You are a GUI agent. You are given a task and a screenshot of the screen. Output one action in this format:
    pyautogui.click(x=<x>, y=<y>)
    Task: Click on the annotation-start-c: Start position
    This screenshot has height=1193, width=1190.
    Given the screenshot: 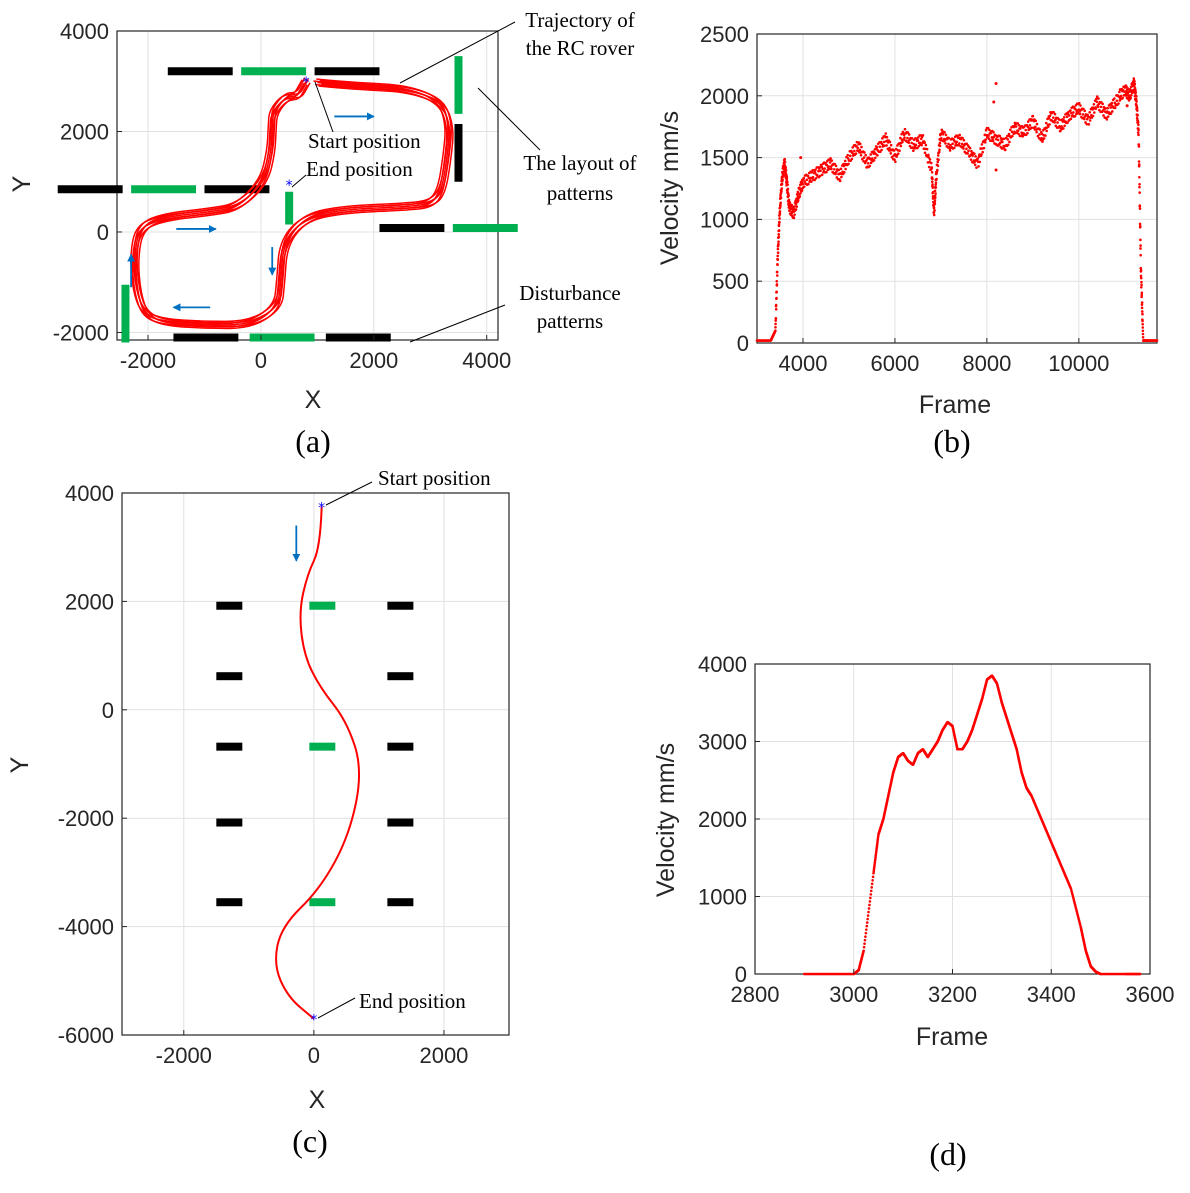 What is the action you would take?
    pyautogui.click(x=434, y=478)
    